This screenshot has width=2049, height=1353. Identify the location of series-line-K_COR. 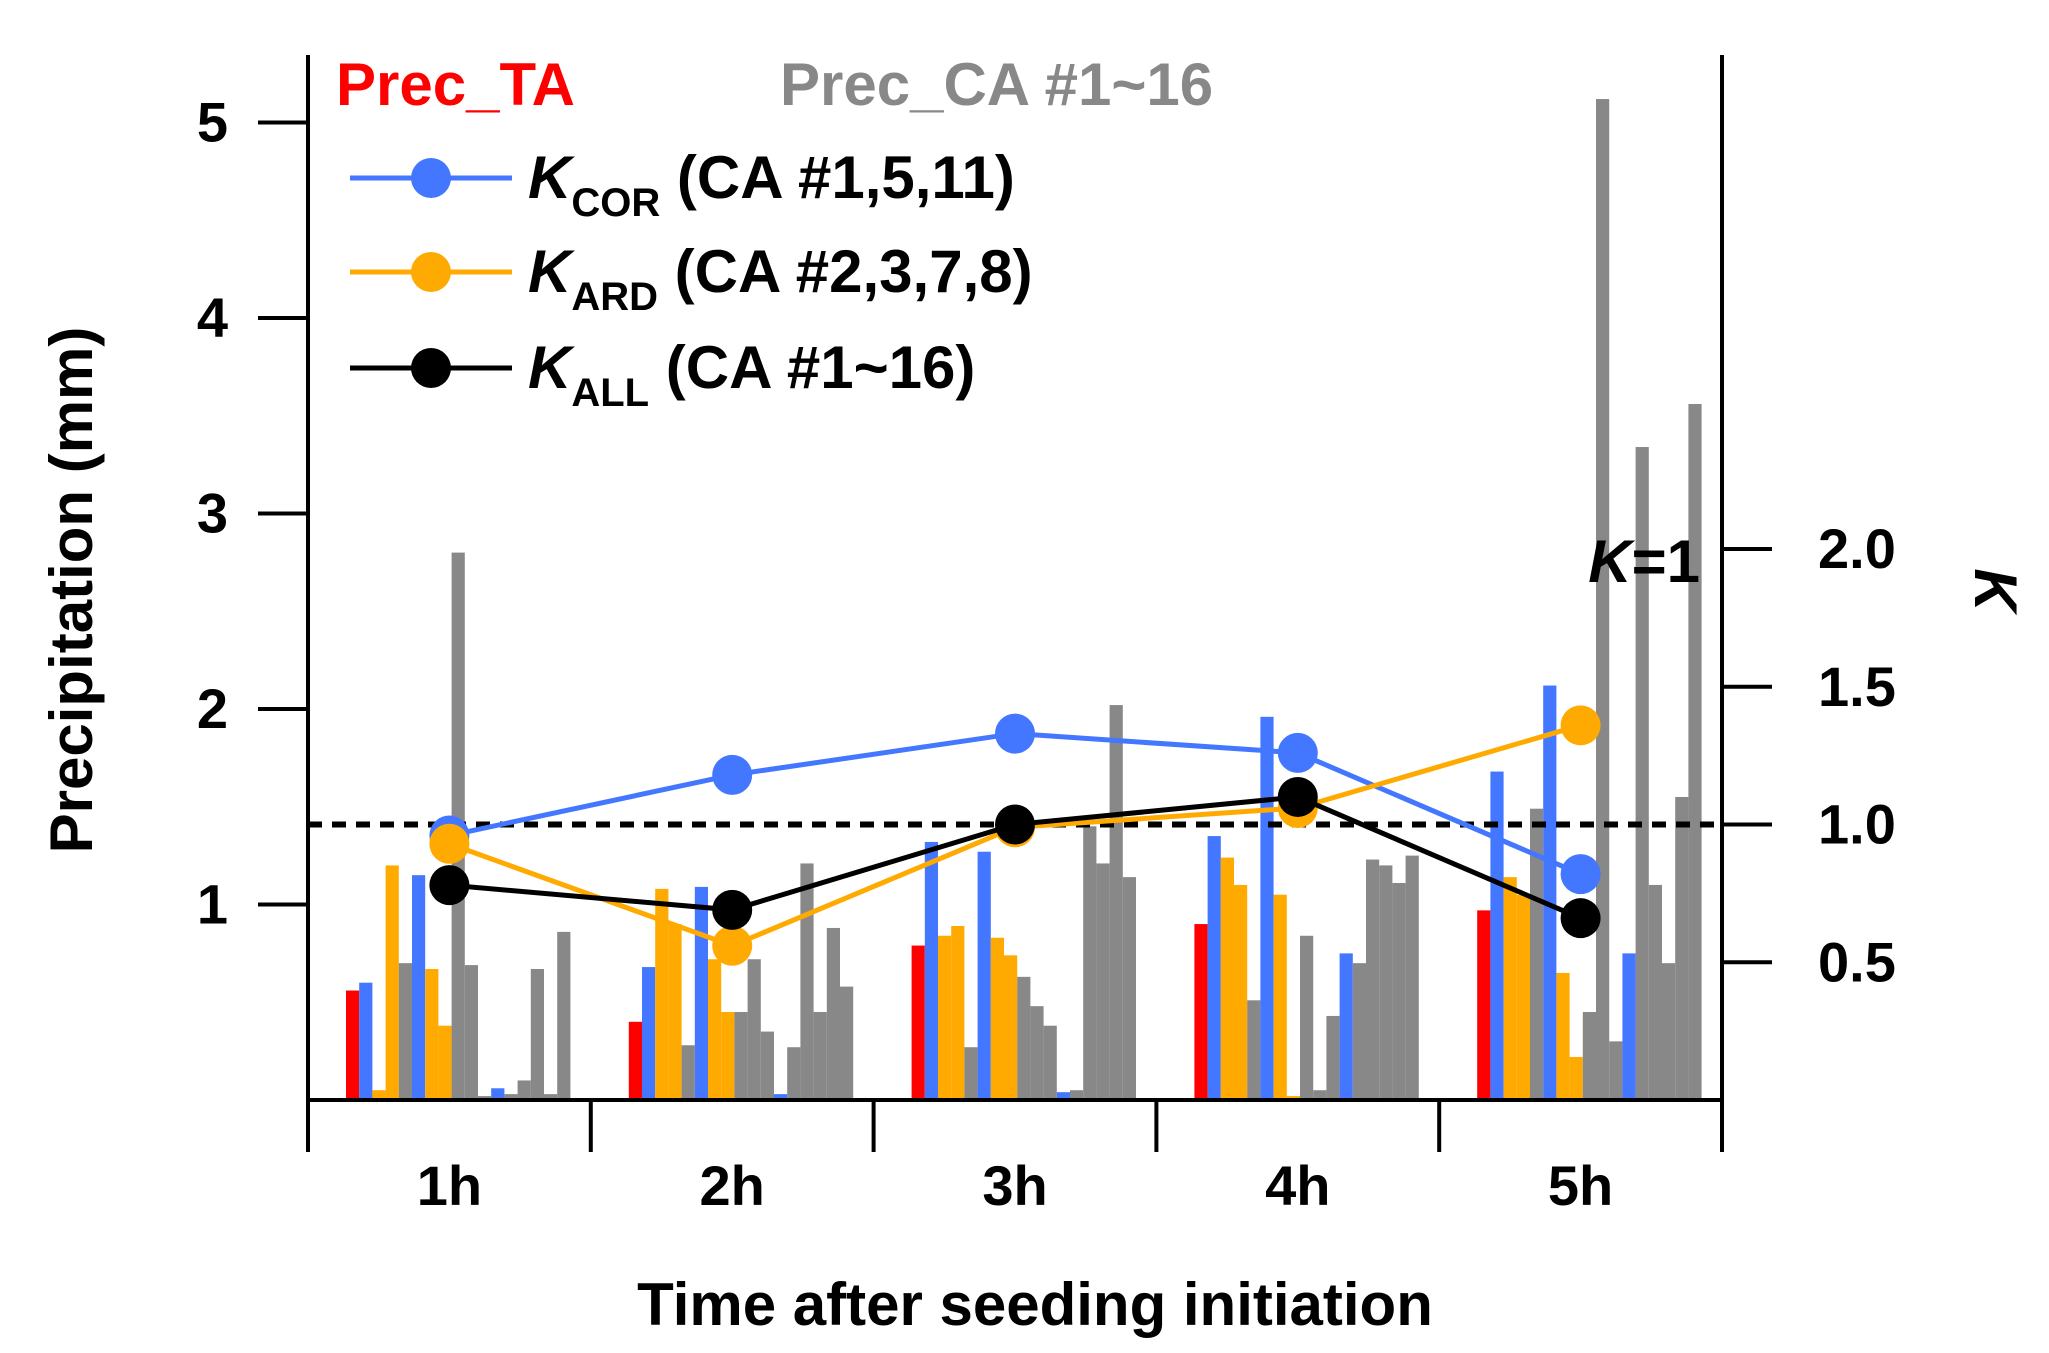
(1015, 804).